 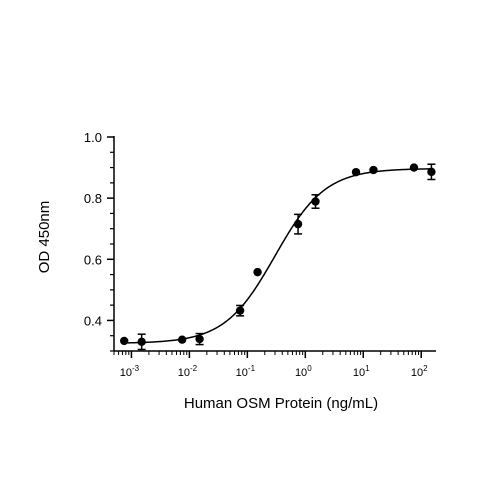 I want to click on x-ticks: 10⁻³ 10⁻² 10⁻¹ 10⁰ 10¹ 10², so click(x=270, y=365).